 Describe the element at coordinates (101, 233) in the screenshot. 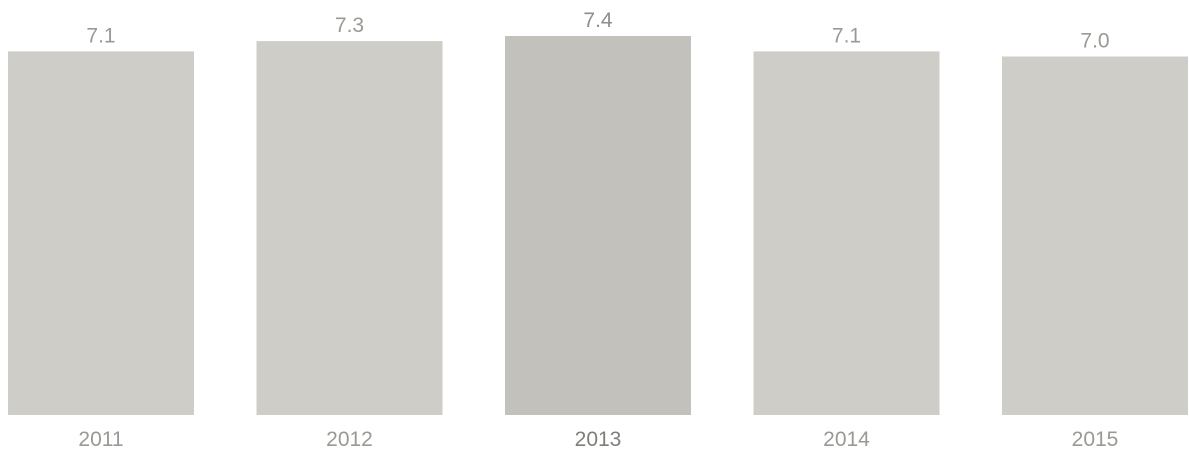

I see `bar-2011` at that location.